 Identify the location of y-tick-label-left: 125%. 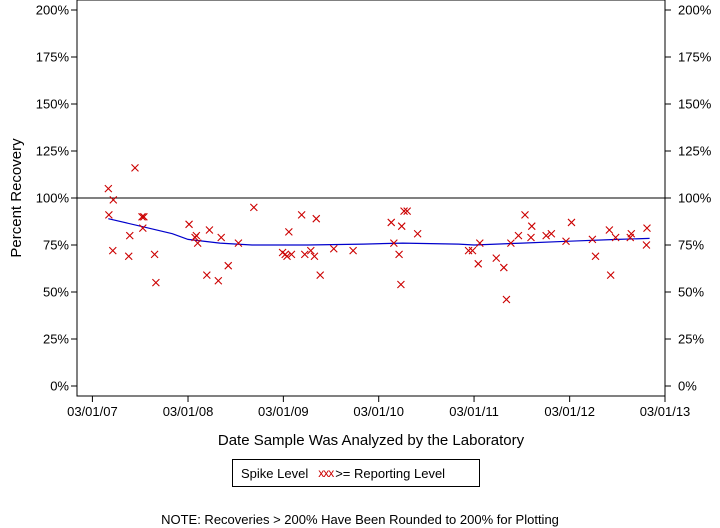
(53, 151).